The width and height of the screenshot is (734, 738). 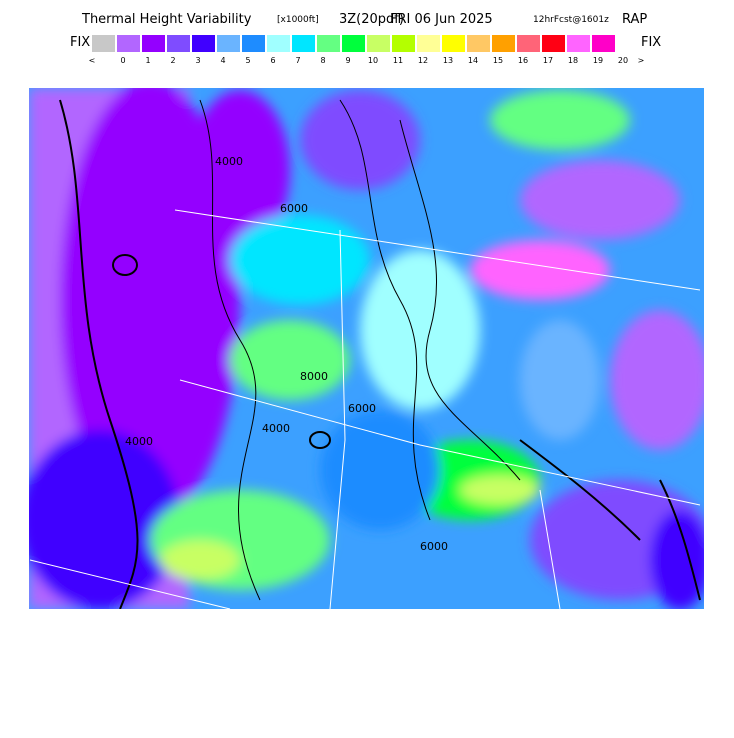 I want to click on legend-label: >, so click(x=641, y=60).